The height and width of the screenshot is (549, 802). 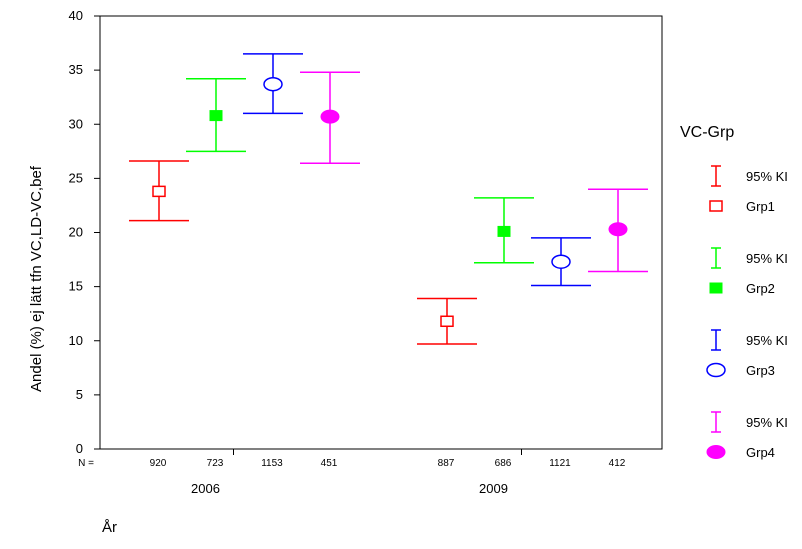 What do you see at coordinates (493, 488) in the screenshot?
I see `x-category-label: 2009` at bounding box center [493, 488].